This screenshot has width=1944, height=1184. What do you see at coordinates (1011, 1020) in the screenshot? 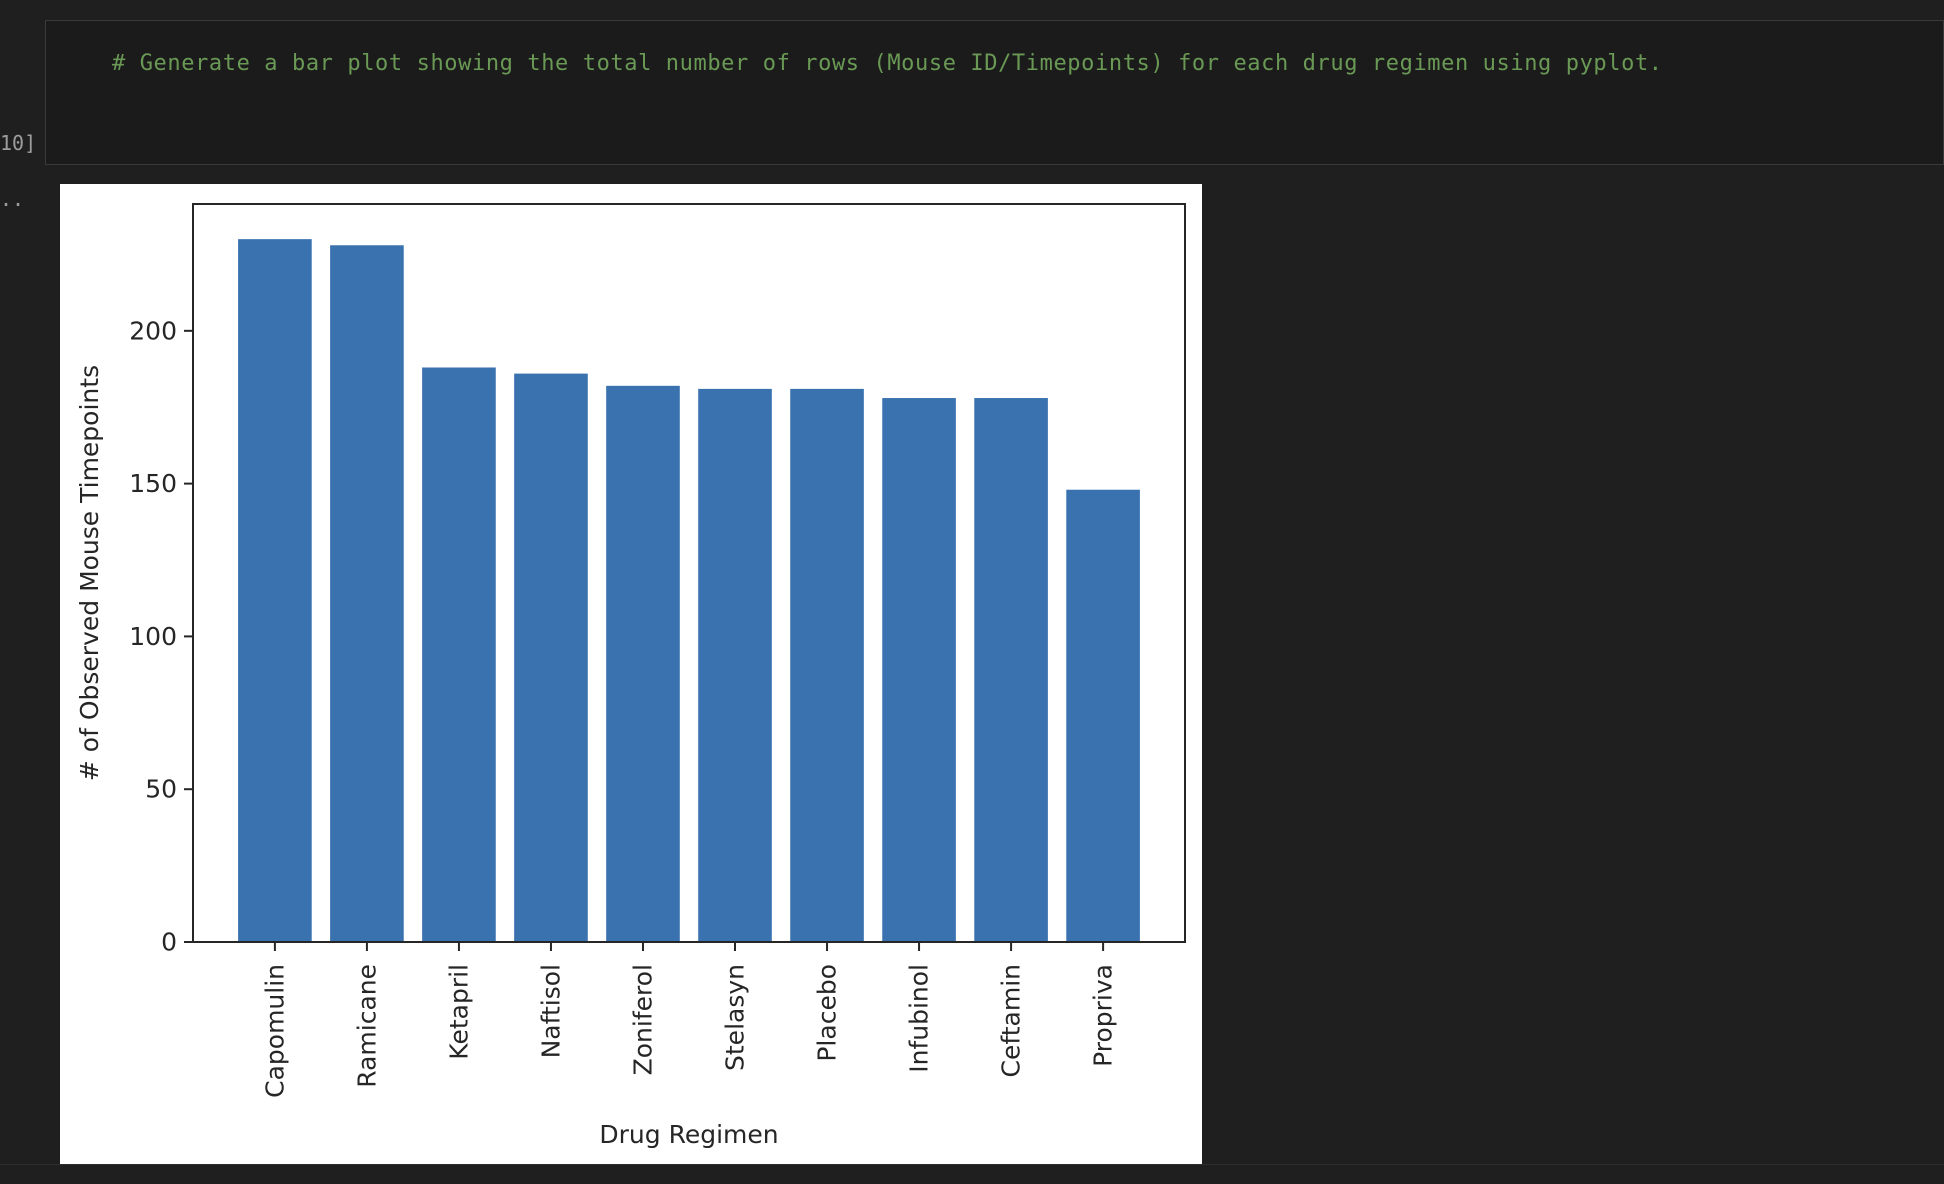
I see `x-tick-label: Ceftamin` at bounding box center [1011, 1020].